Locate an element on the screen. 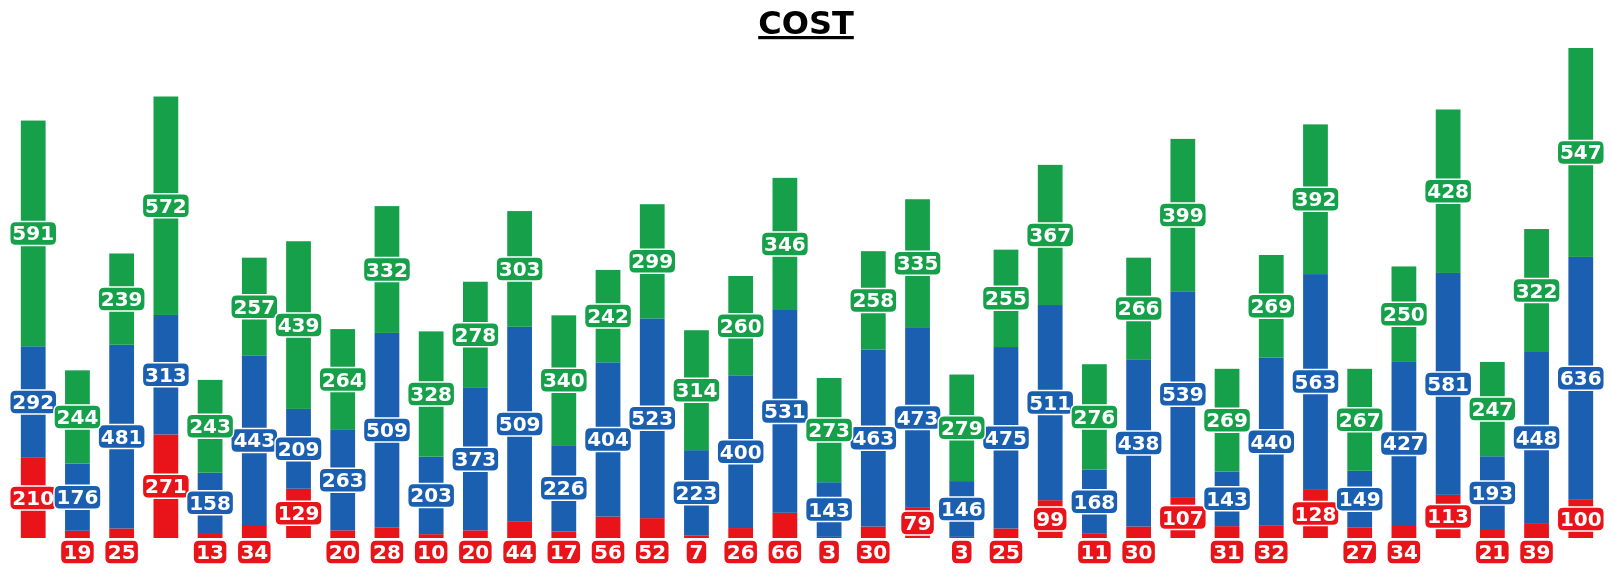  data-label: 32 is located at coordinates (1271, 552).